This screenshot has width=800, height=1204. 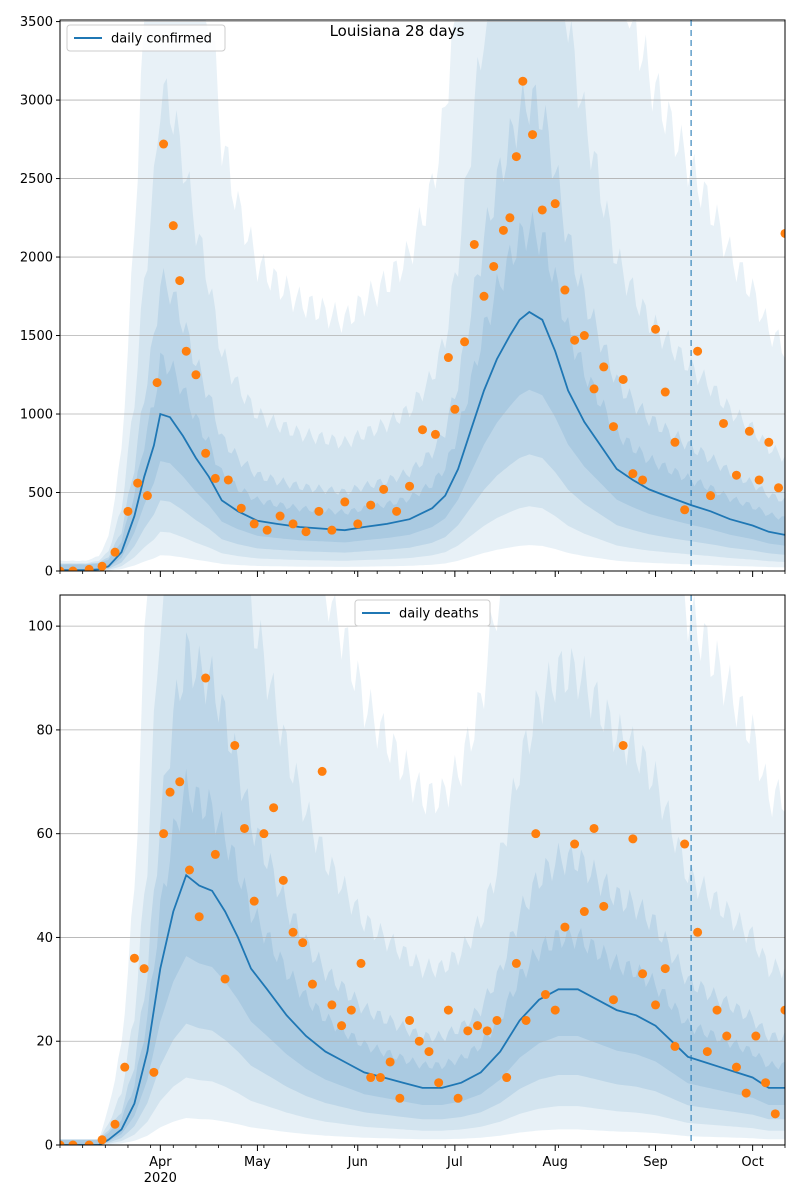 I want to click on confirmed-chart-title: Louisiana 28 days, so click(x=397, y=31).